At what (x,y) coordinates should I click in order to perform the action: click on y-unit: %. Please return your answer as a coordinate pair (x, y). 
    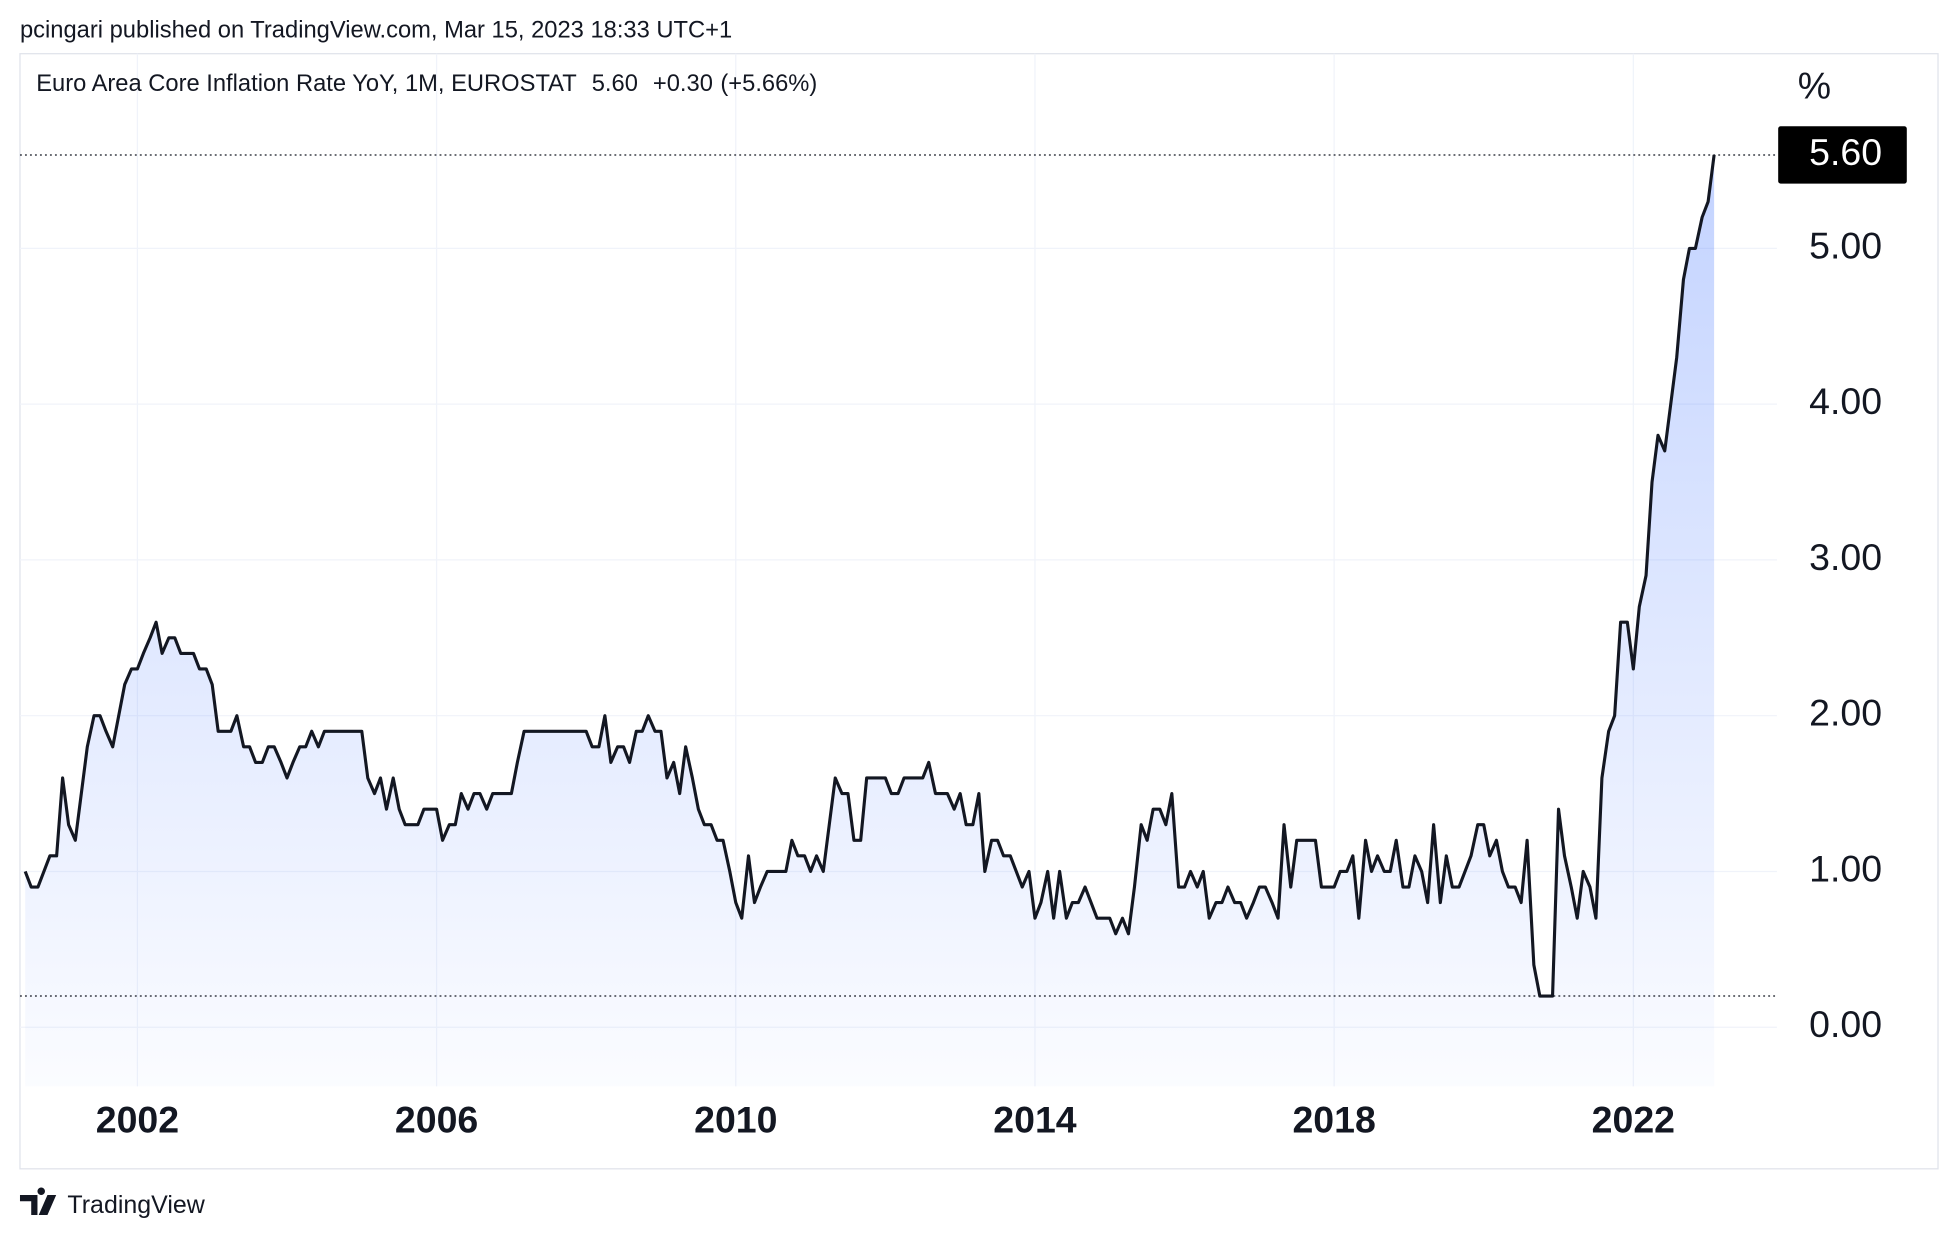
    Looking at the image, I should click on (1814, 86).